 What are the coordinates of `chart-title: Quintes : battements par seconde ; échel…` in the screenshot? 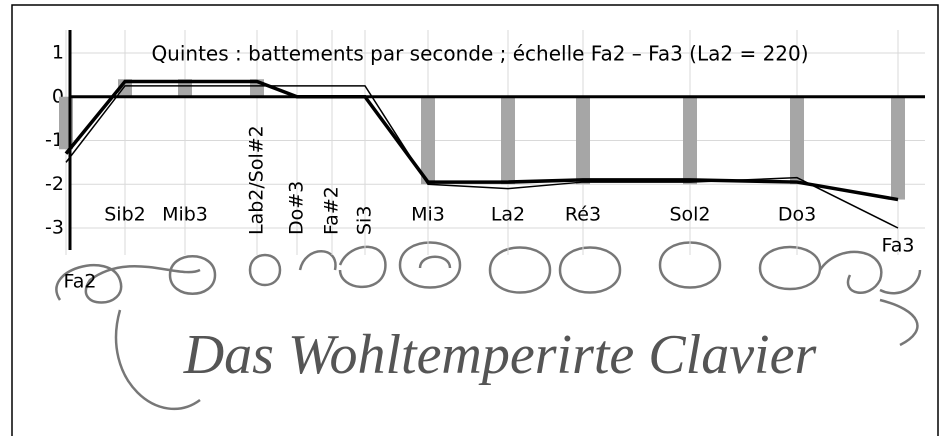 It's located at (479, 54).